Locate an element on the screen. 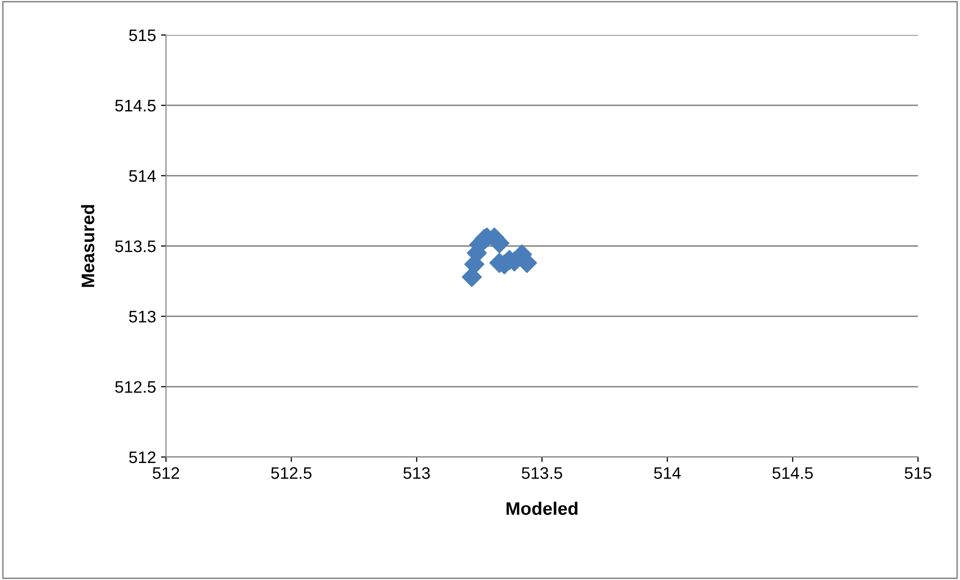  x-tick-label: 515 is located at coordinates (918, 473).